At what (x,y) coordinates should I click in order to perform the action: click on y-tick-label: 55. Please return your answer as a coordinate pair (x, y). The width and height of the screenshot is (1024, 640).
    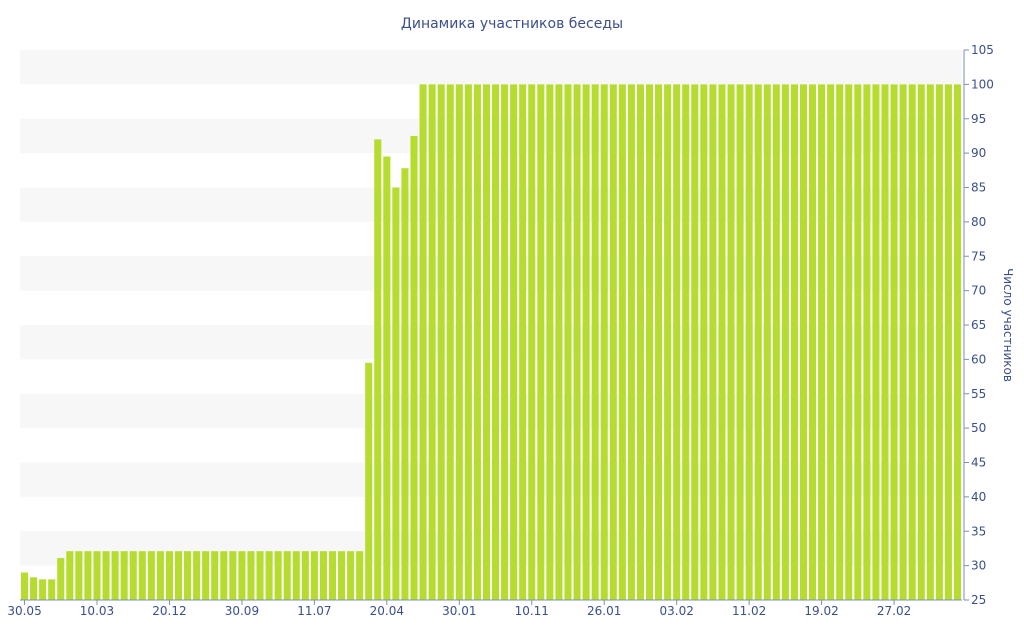
    Looking at the image, I should click on (978, 394).